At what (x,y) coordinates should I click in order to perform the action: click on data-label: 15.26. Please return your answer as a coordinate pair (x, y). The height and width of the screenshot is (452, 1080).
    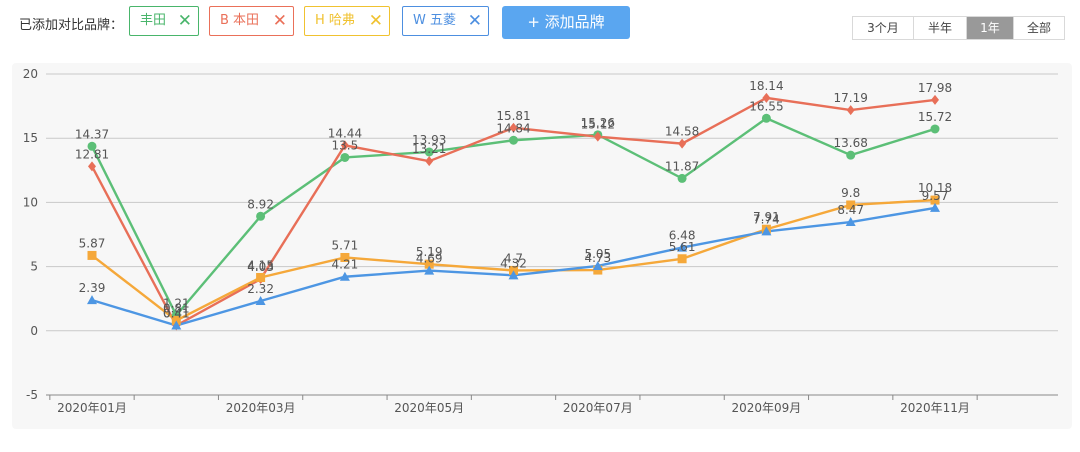
    Looking at the image, I should click on (598, 123).